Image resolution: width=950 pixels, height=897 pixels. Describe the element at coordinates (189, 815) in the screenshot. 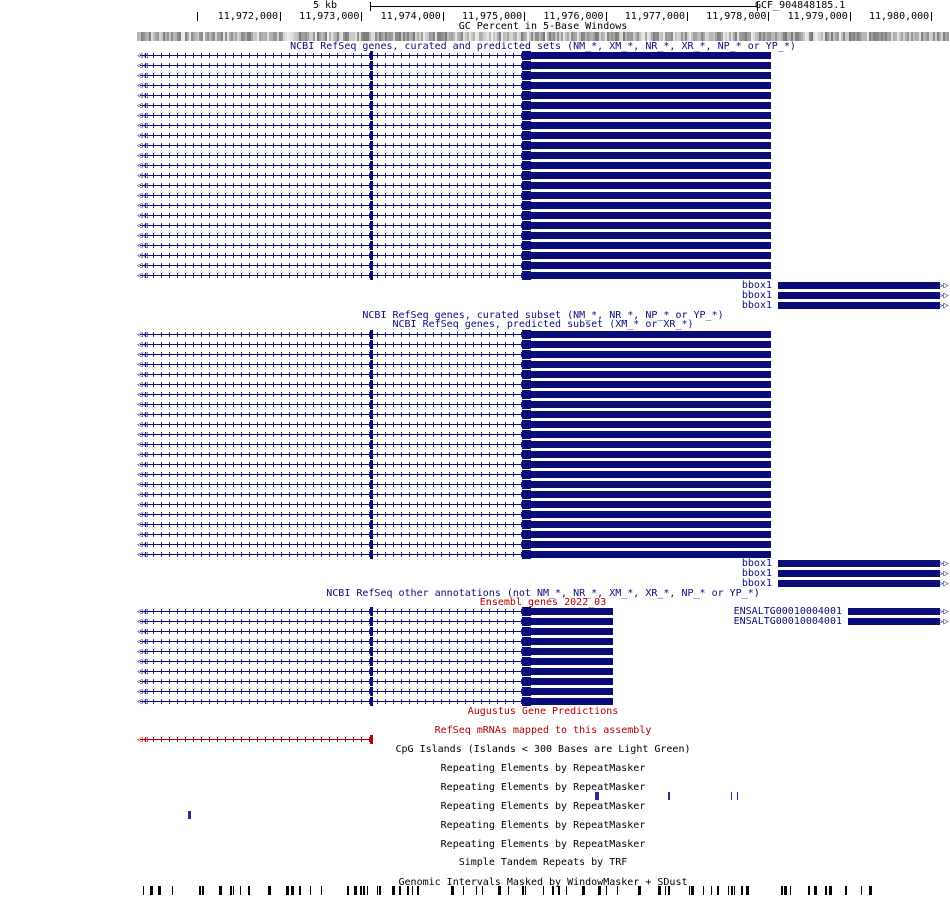

I see `repeat-element` at that location.